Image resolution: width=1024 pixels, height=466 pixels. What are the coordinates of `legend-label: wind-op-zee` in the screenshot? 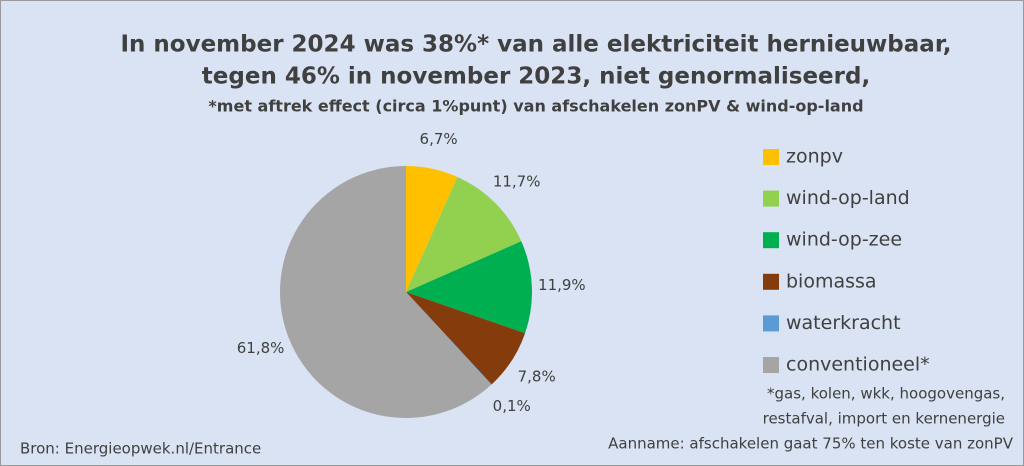 It's located at (844, 240).